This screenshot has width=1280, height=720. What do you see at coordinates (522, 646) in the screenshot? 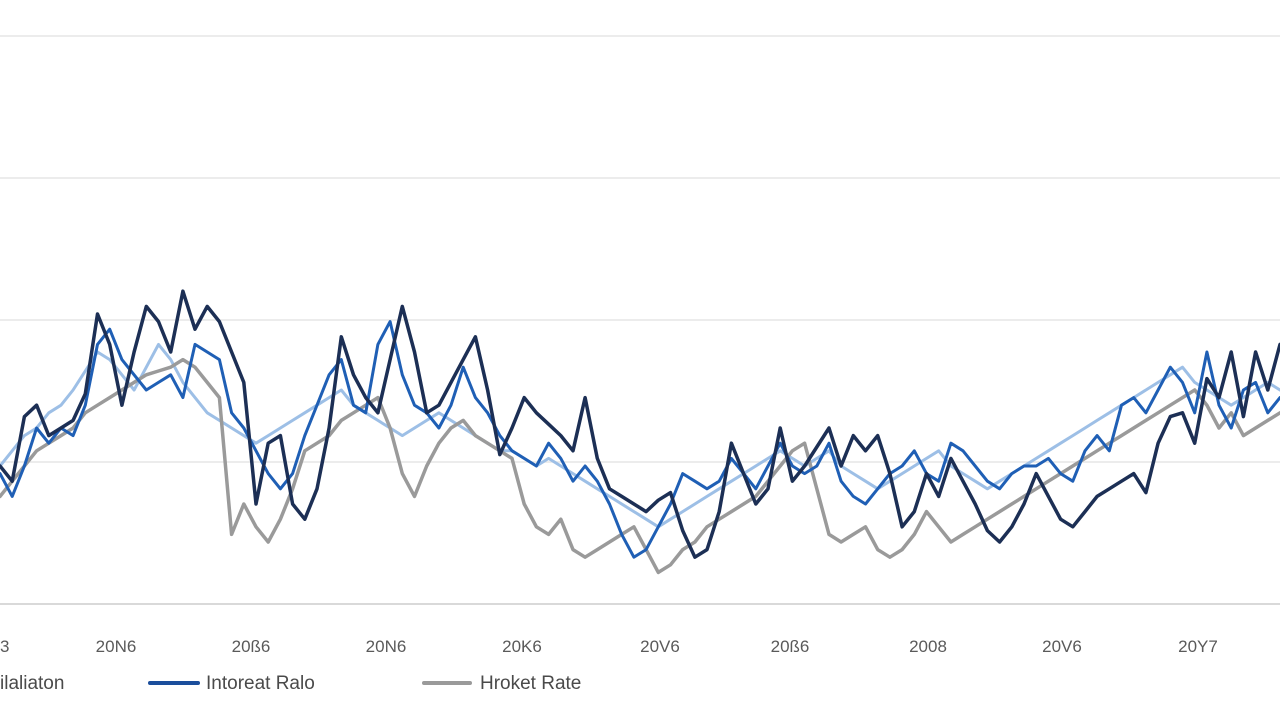
I see `x-tick-label: 20K6` at bounding box center [522, 646].